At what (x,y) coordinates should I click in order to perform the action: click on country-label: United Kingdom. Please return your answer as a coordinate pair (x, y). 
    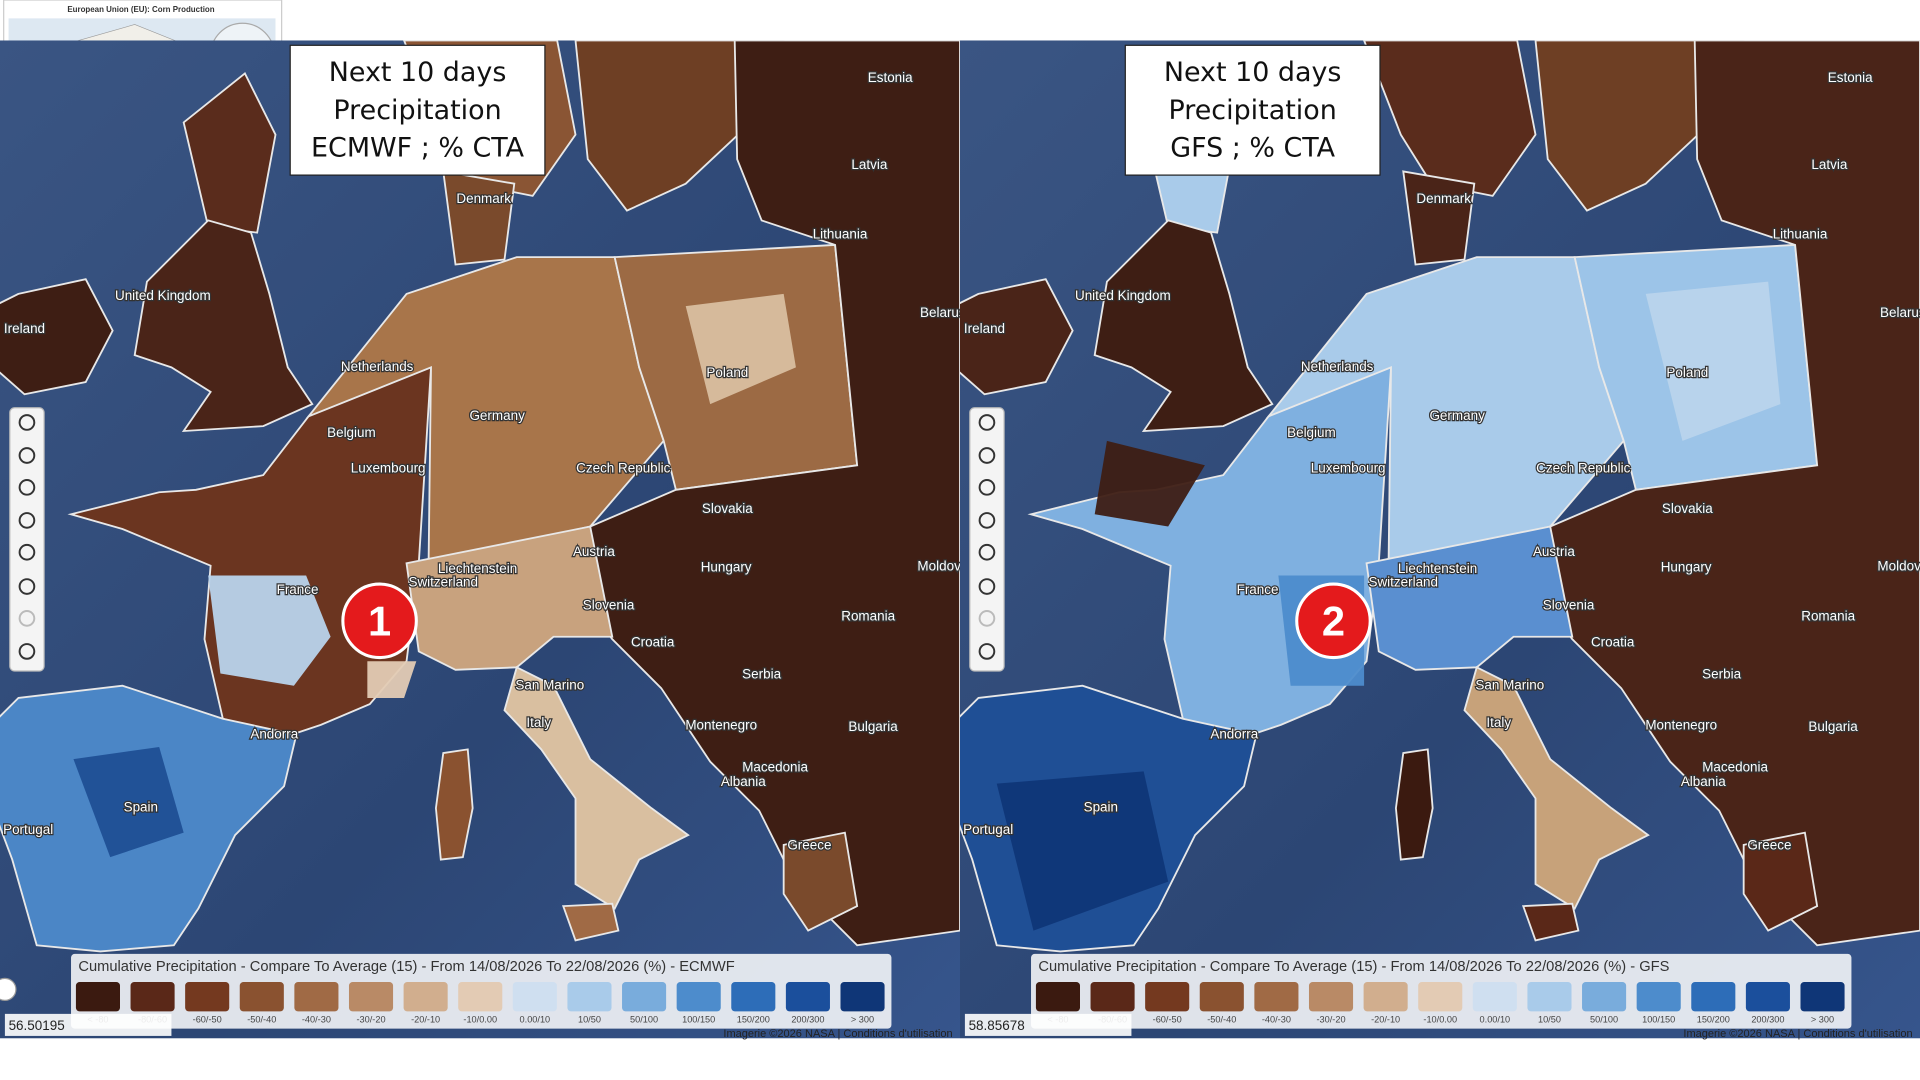
    Looking at the image, I should click on (163, 295).